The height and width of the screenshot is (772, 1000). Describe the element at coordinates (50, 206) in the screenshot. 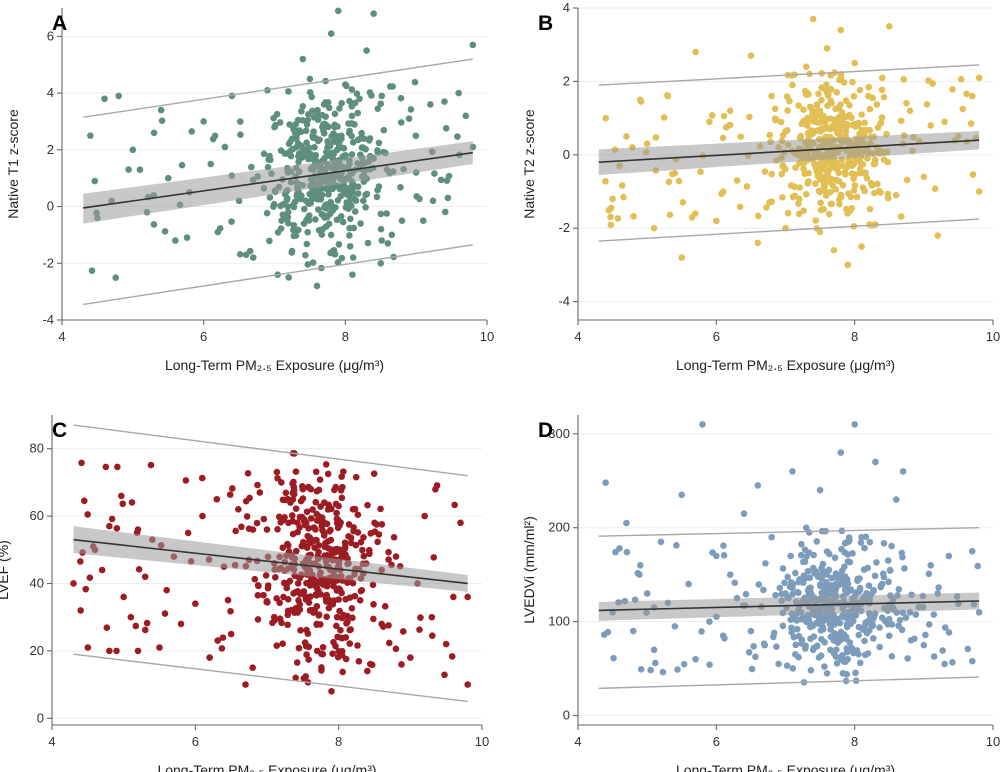

I see `y-tick-label: 0` at that location.